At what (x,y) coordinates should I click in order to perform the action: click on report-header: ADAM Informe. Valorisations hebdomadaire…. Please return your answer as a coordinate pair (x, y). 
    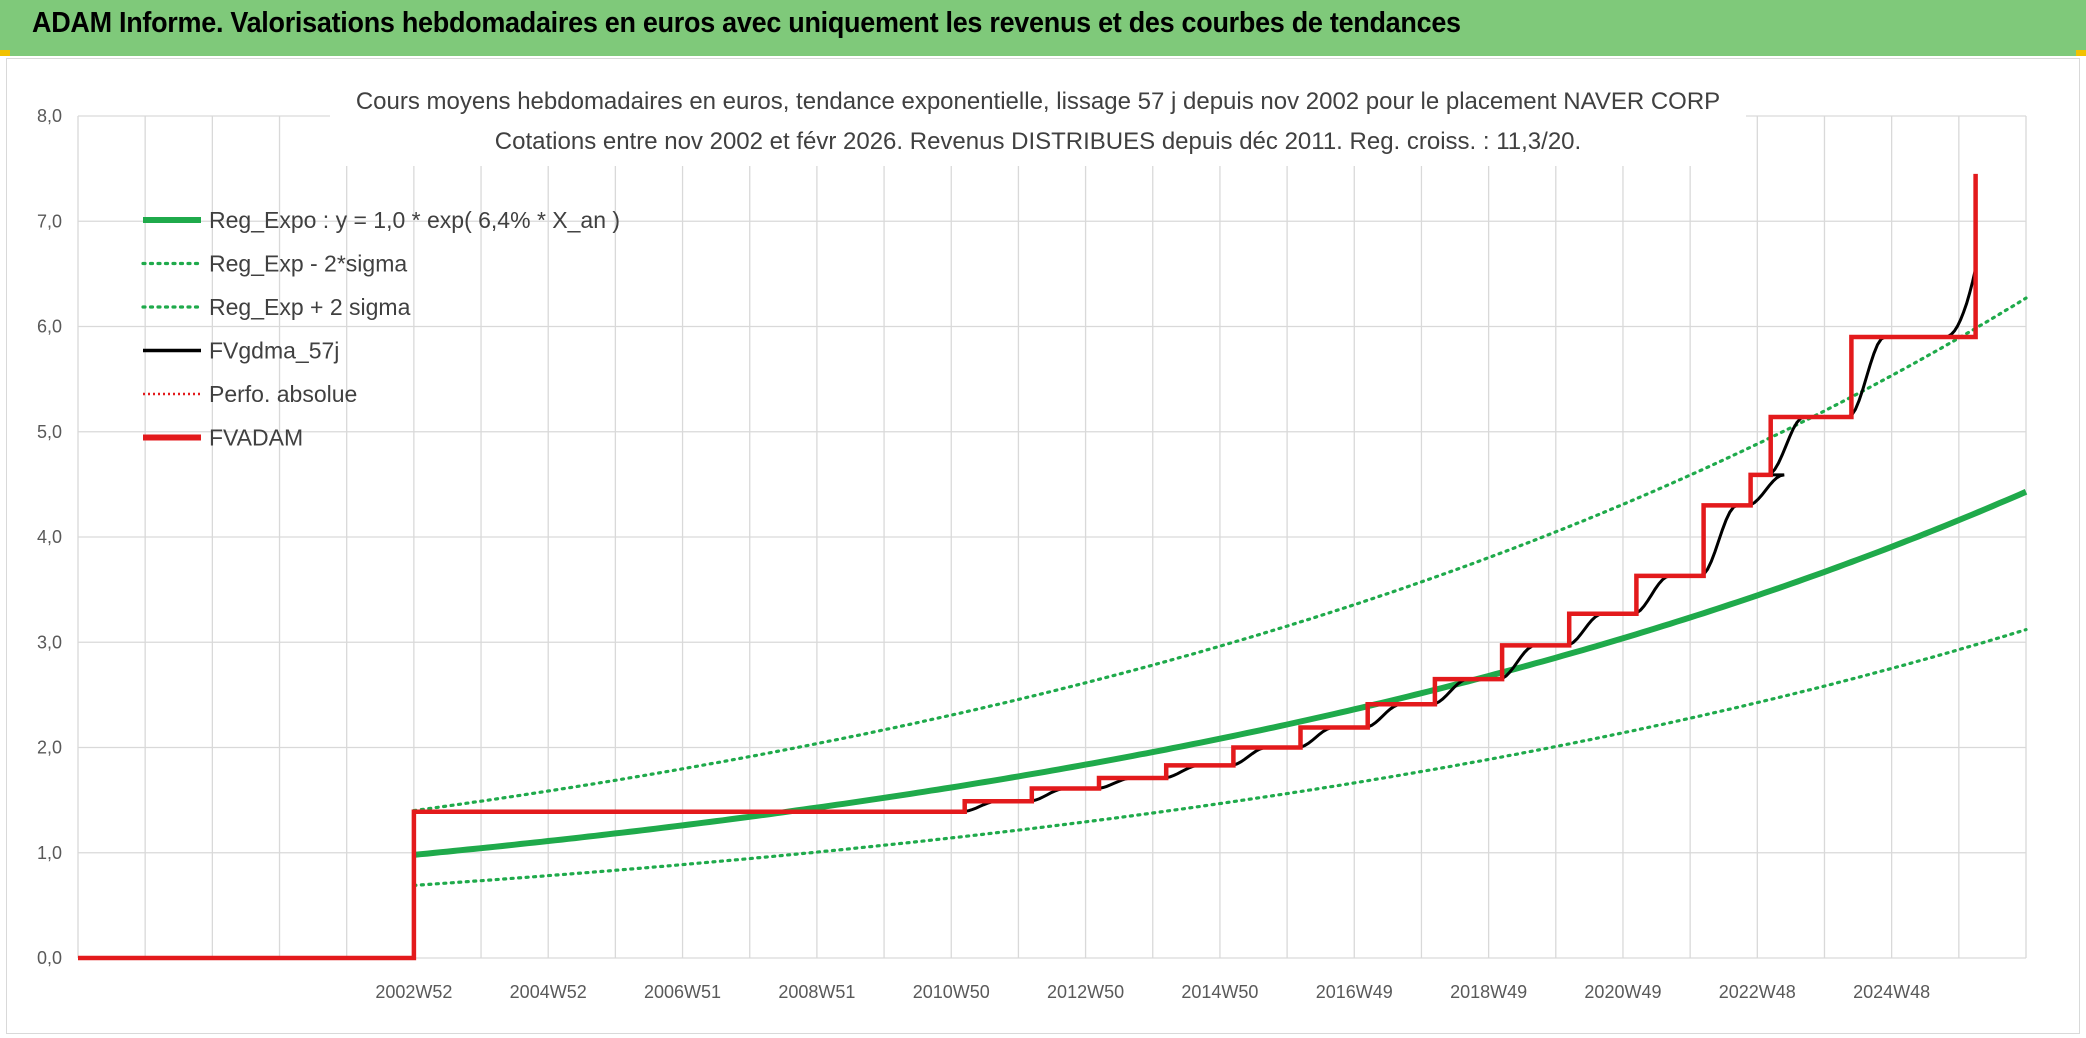
    Looking at the image, I should click on (1043, 28).